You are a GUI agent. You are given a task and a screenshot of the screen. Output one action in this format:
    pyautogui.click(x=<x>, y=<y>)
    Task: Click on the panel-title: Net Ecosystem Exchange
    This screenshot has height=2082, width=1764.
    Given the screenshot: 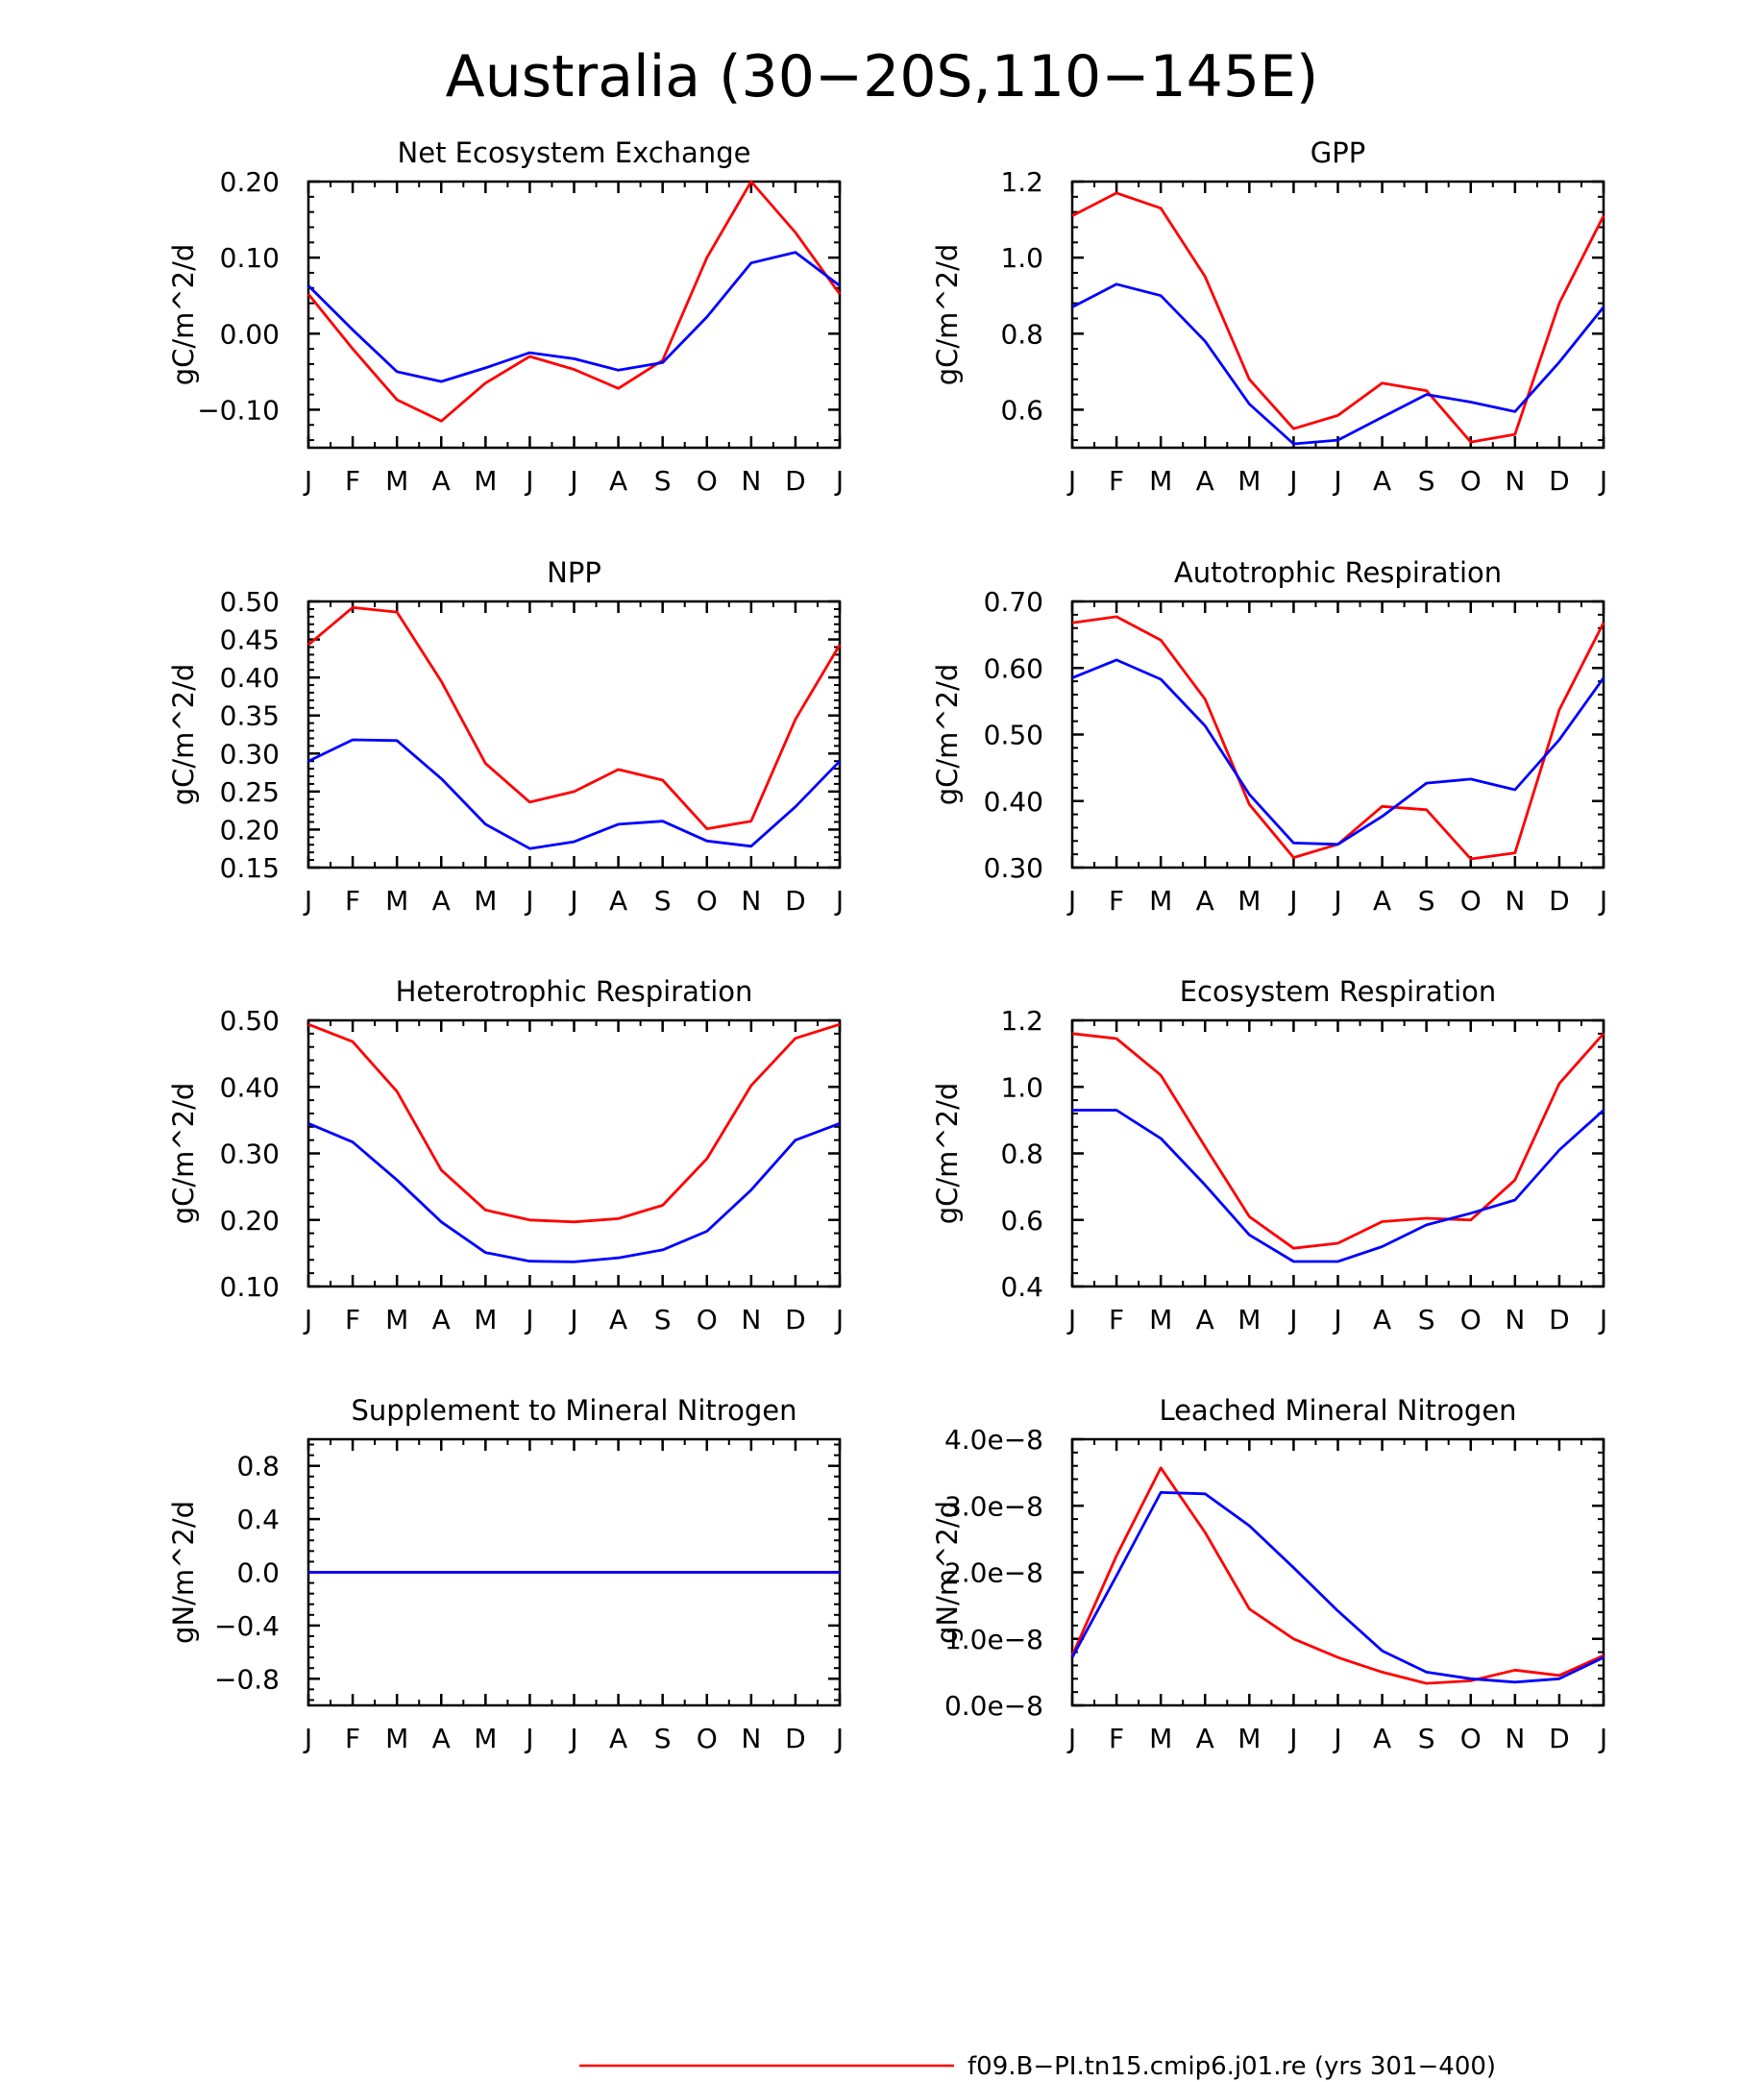 What is the action you would take?
    pyautogui.click(x=574, y=153)
    